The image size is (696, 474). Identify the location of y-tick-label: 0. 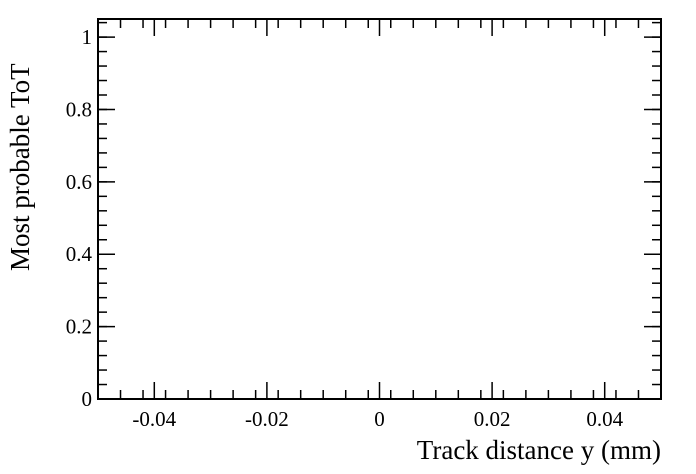
(87, 399).